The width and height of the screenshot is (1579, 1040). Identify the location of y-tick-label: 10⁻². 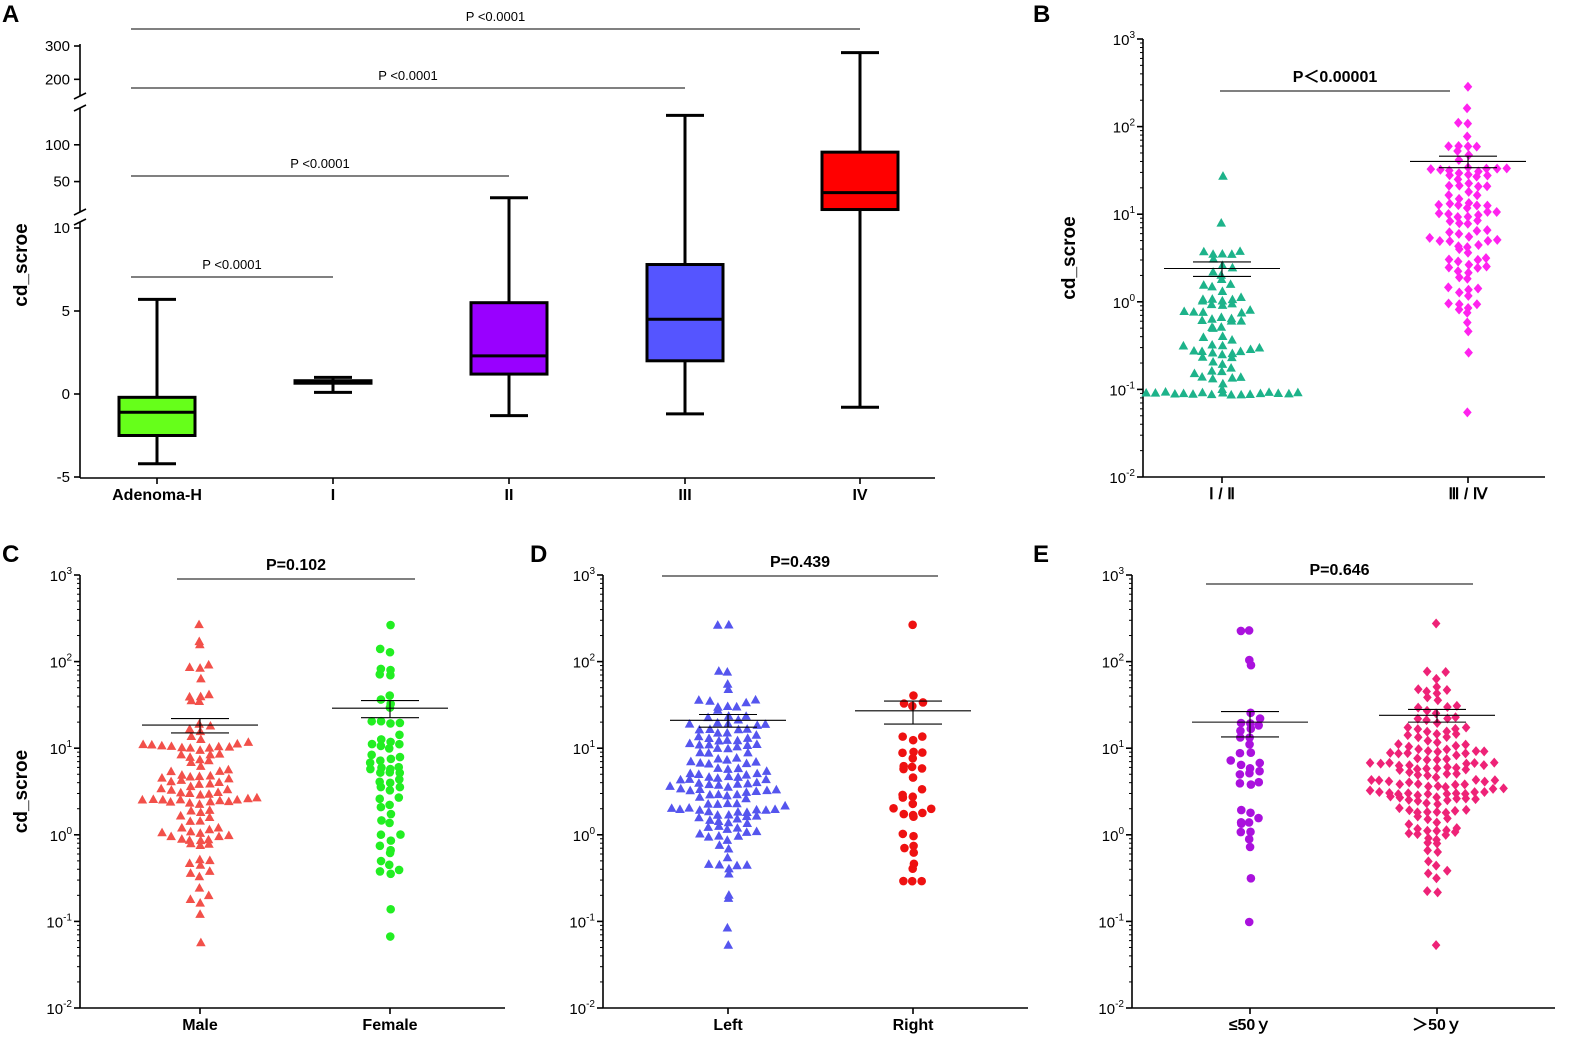
(582, 1008).